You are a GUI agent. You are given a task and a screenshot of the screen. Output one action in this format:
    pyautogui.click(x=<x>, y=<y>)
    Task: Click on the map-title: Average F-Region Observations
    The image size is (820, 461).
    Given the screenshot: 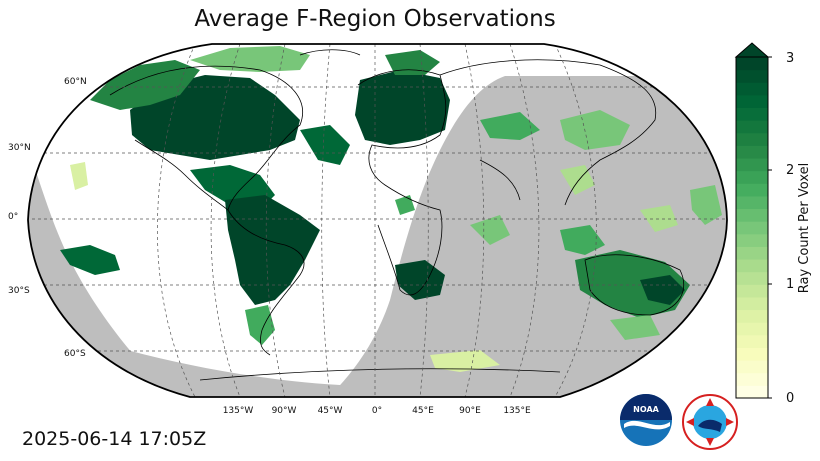 What is the action you would take?
    pyautogui.click(x=375, y=19)
    